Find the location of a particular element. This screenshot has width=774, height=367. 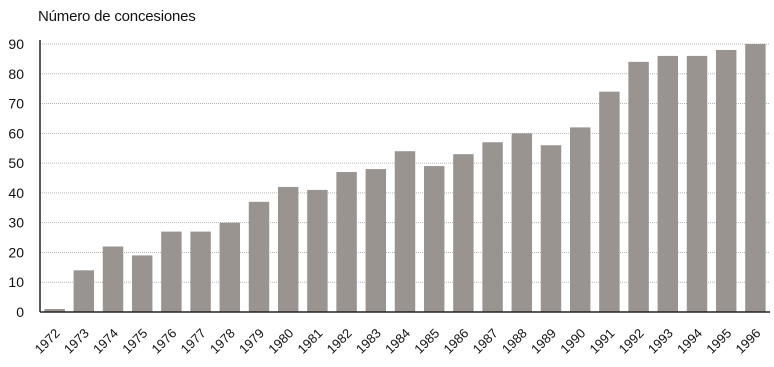

bar-1977 is located at coordinates (200, 271).